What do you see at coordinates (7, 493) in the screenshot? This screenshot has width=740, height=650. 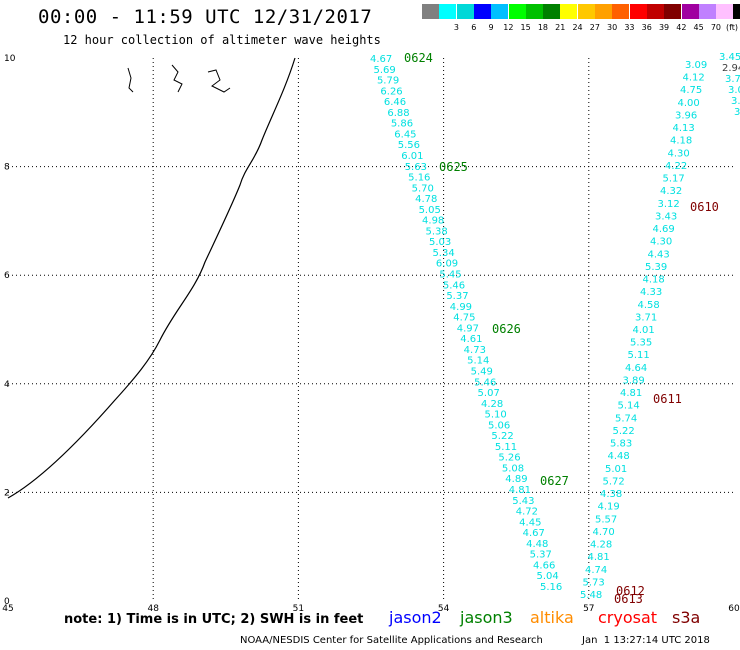 I see `y-tick-label: 2` at bounding box center [7, 493].